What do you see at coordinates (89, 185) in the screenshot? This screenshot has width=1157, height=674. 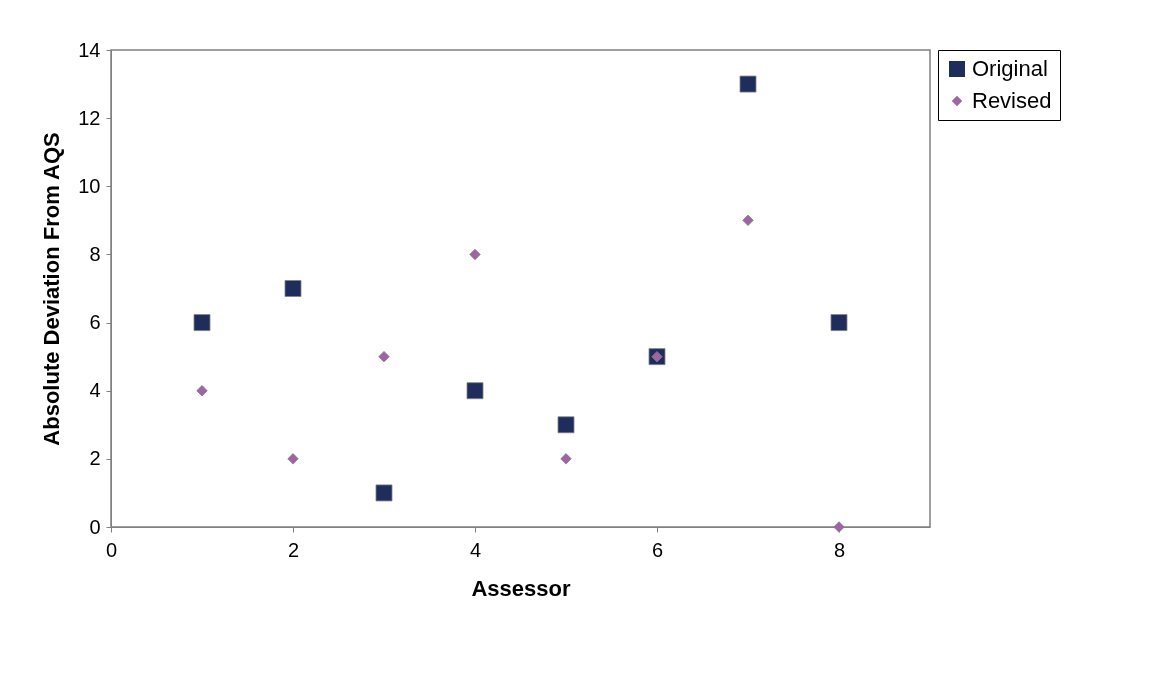 I see `y-tick-label: 10` at bounding box center [89, 185].